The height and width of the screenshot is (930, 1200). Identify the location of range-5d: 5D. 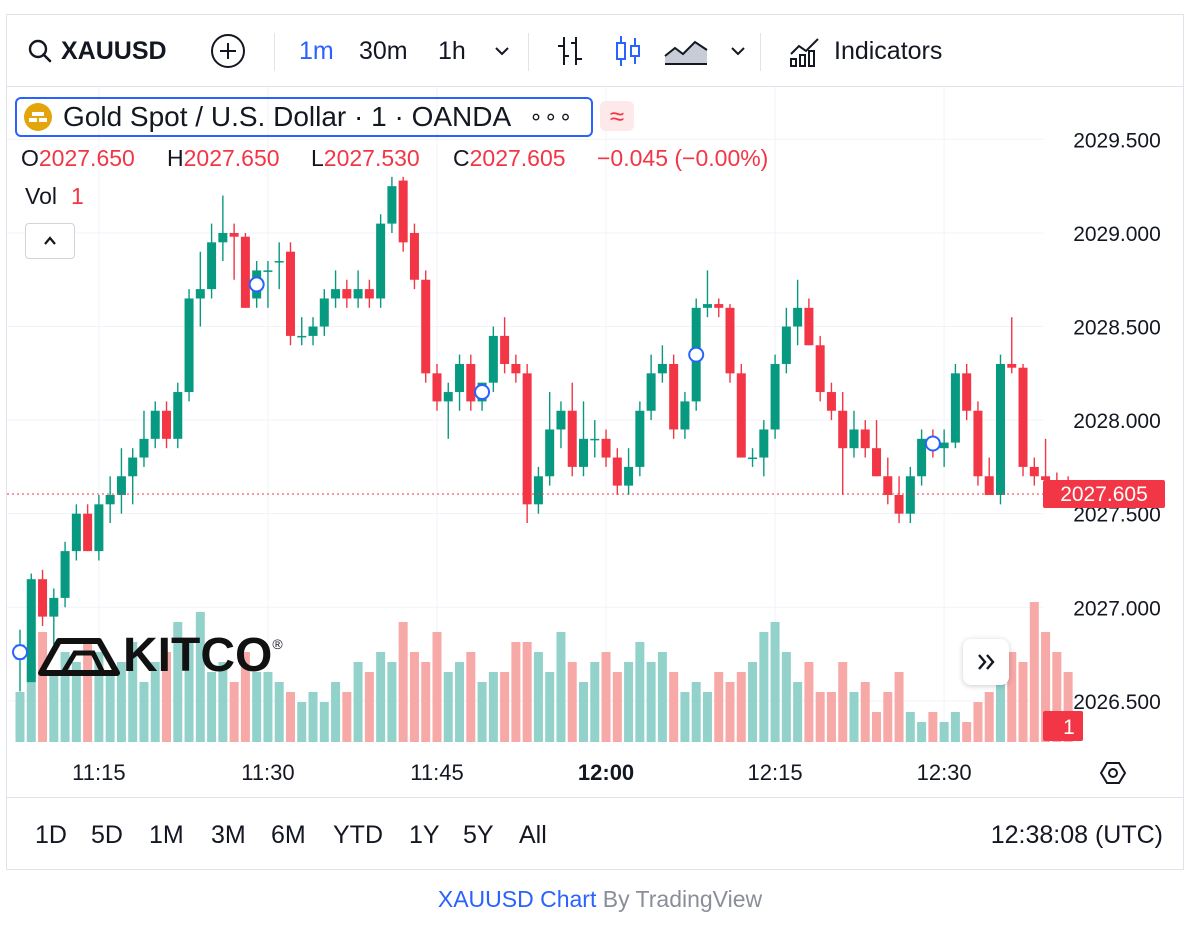
(107, 834).